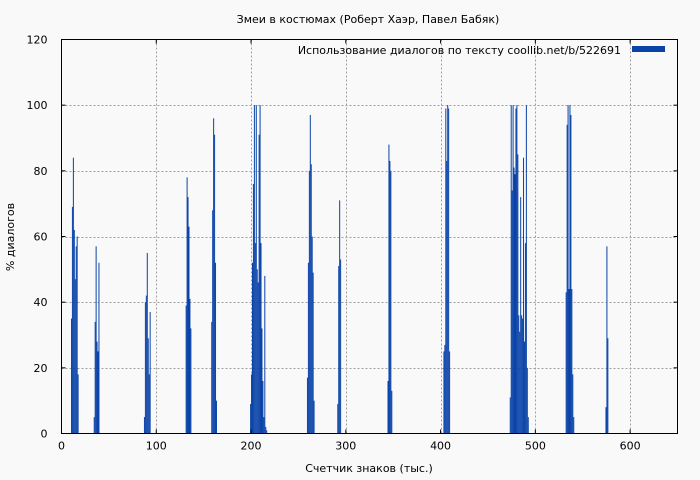  What do you see at coordinates (251, 446) in the screenshot?
I see `x-tick-label: 200` at bounding box center [251, 446].